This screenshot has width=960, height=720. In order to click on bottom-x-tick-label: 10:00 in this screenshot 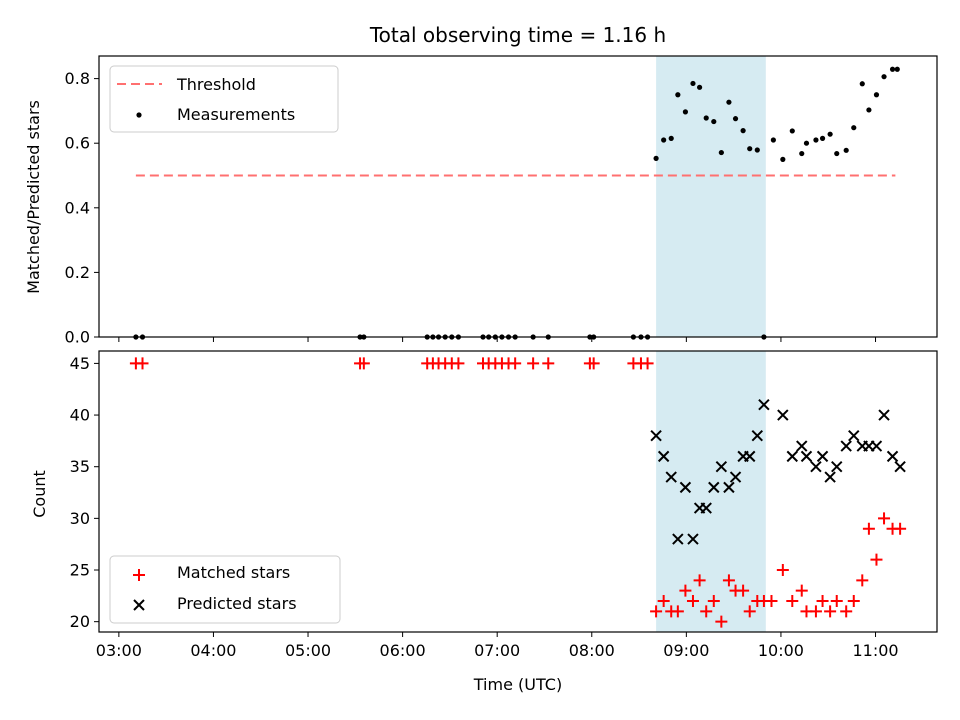, I will do `click(781, 650)`.